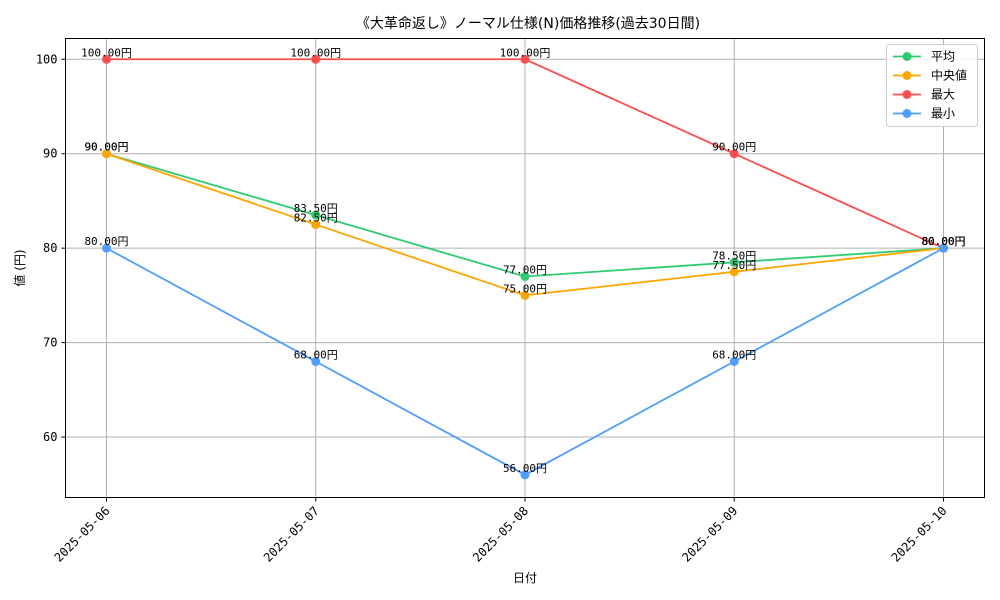 Image resolution: width=1000 pixels, height=600 pixels. Describe the element at coordinates (924, 57) in the screenshot. I see `legend-item: 平均` at that location.